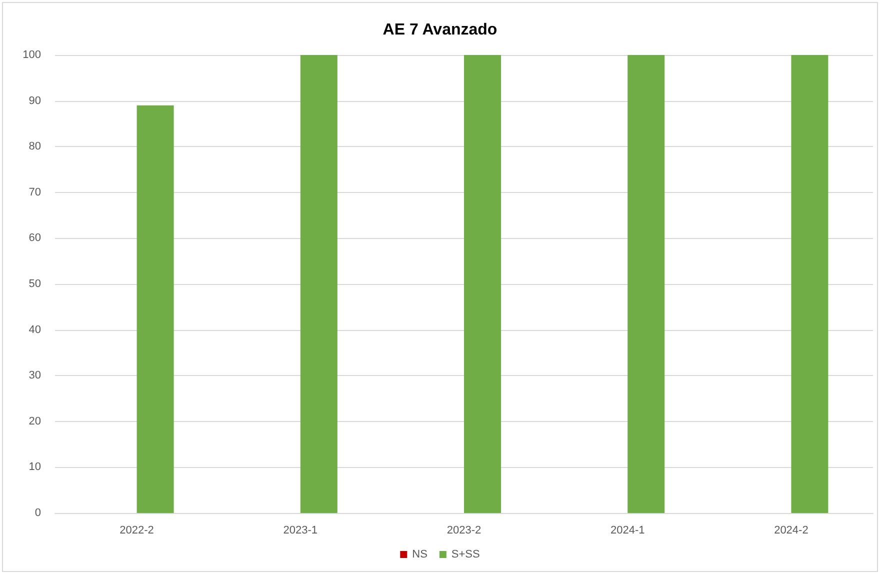 This screenshot has width=884, height=577. I want to click on legend-label: S+SS, so click(465, 554).